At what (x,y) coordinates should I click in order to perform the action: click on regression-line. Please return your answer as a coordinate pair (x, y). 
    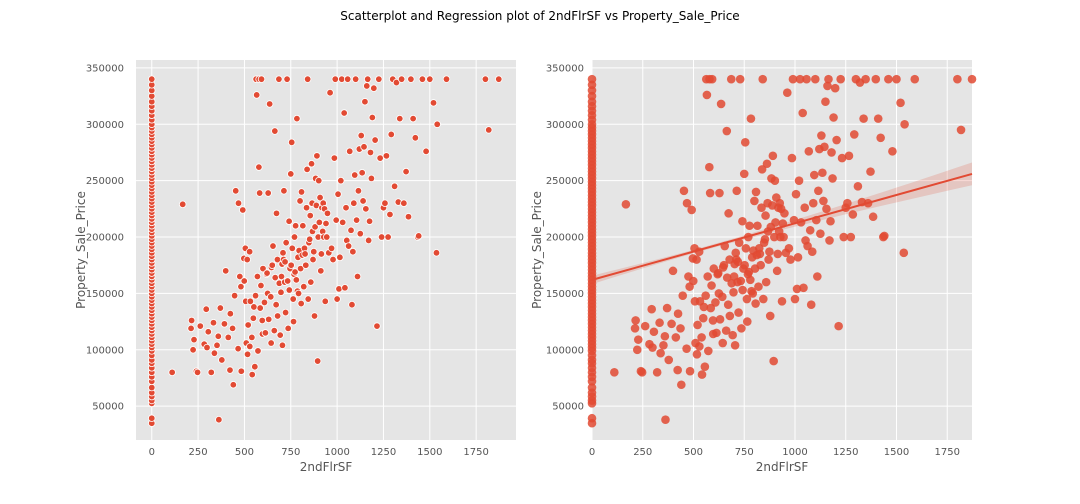
    Looking at the image, I should click on (782, 226).